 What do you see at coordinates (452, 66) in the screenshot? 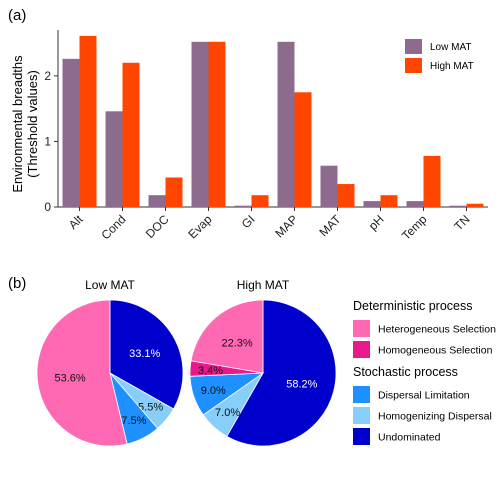
I see `legend-label-high-mat: High MAT` at bounding box center [452, 66].